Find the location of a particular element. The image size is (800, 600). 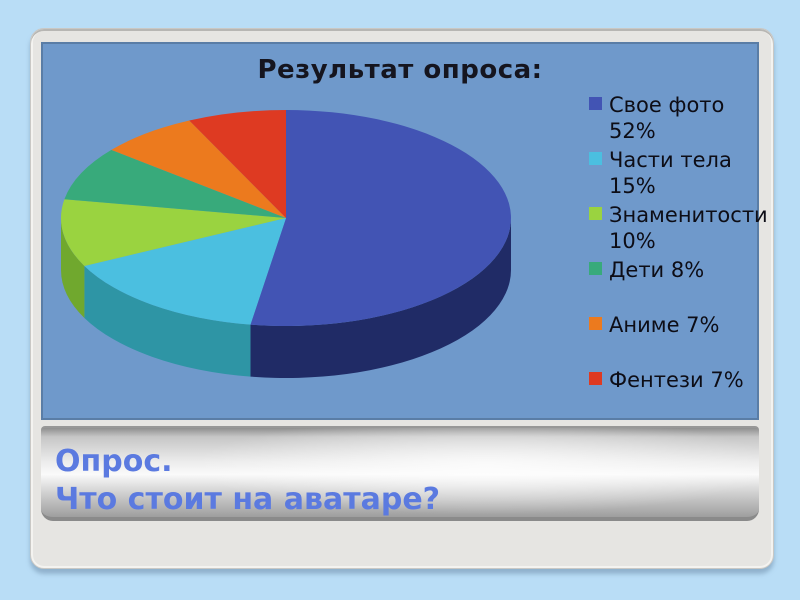

chart-title: Результат опроса: is located at coordinates (400, 70).